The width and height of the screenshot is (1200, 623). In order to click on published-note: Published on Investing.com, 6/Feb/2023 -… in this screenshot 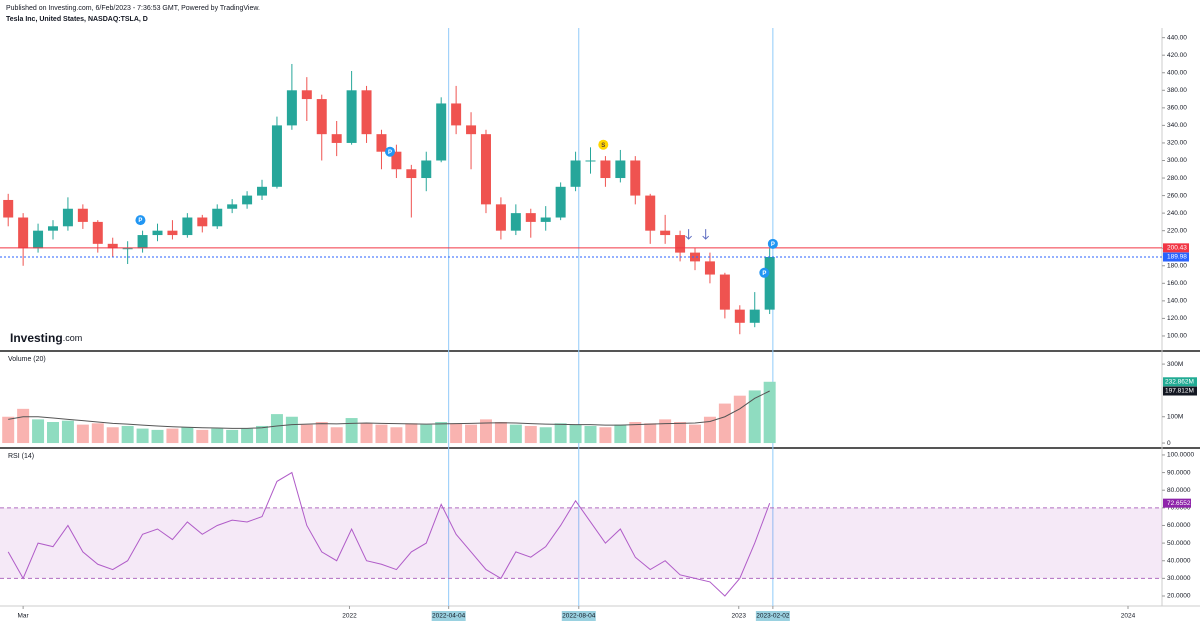, I will do `click(133, 8)`.